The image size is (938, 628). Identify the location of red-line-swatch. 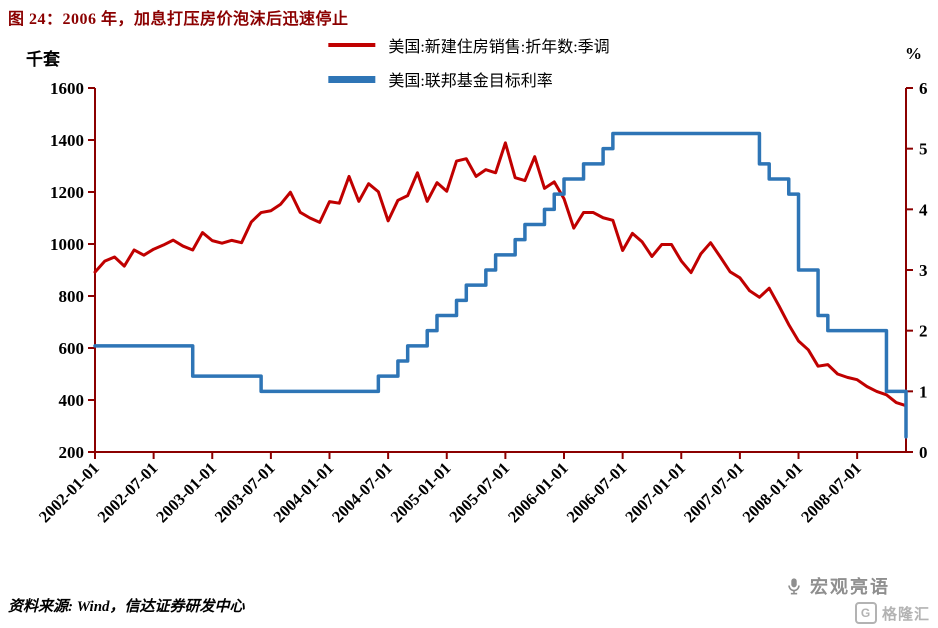
(352, 45).